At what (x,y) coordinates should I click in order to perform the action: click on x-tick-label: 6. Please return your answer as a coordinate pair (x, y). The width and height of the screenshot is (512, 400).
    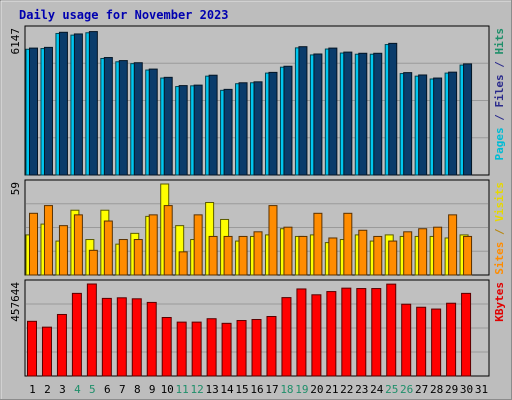
    Looking at the image, I should click on (107, 389).